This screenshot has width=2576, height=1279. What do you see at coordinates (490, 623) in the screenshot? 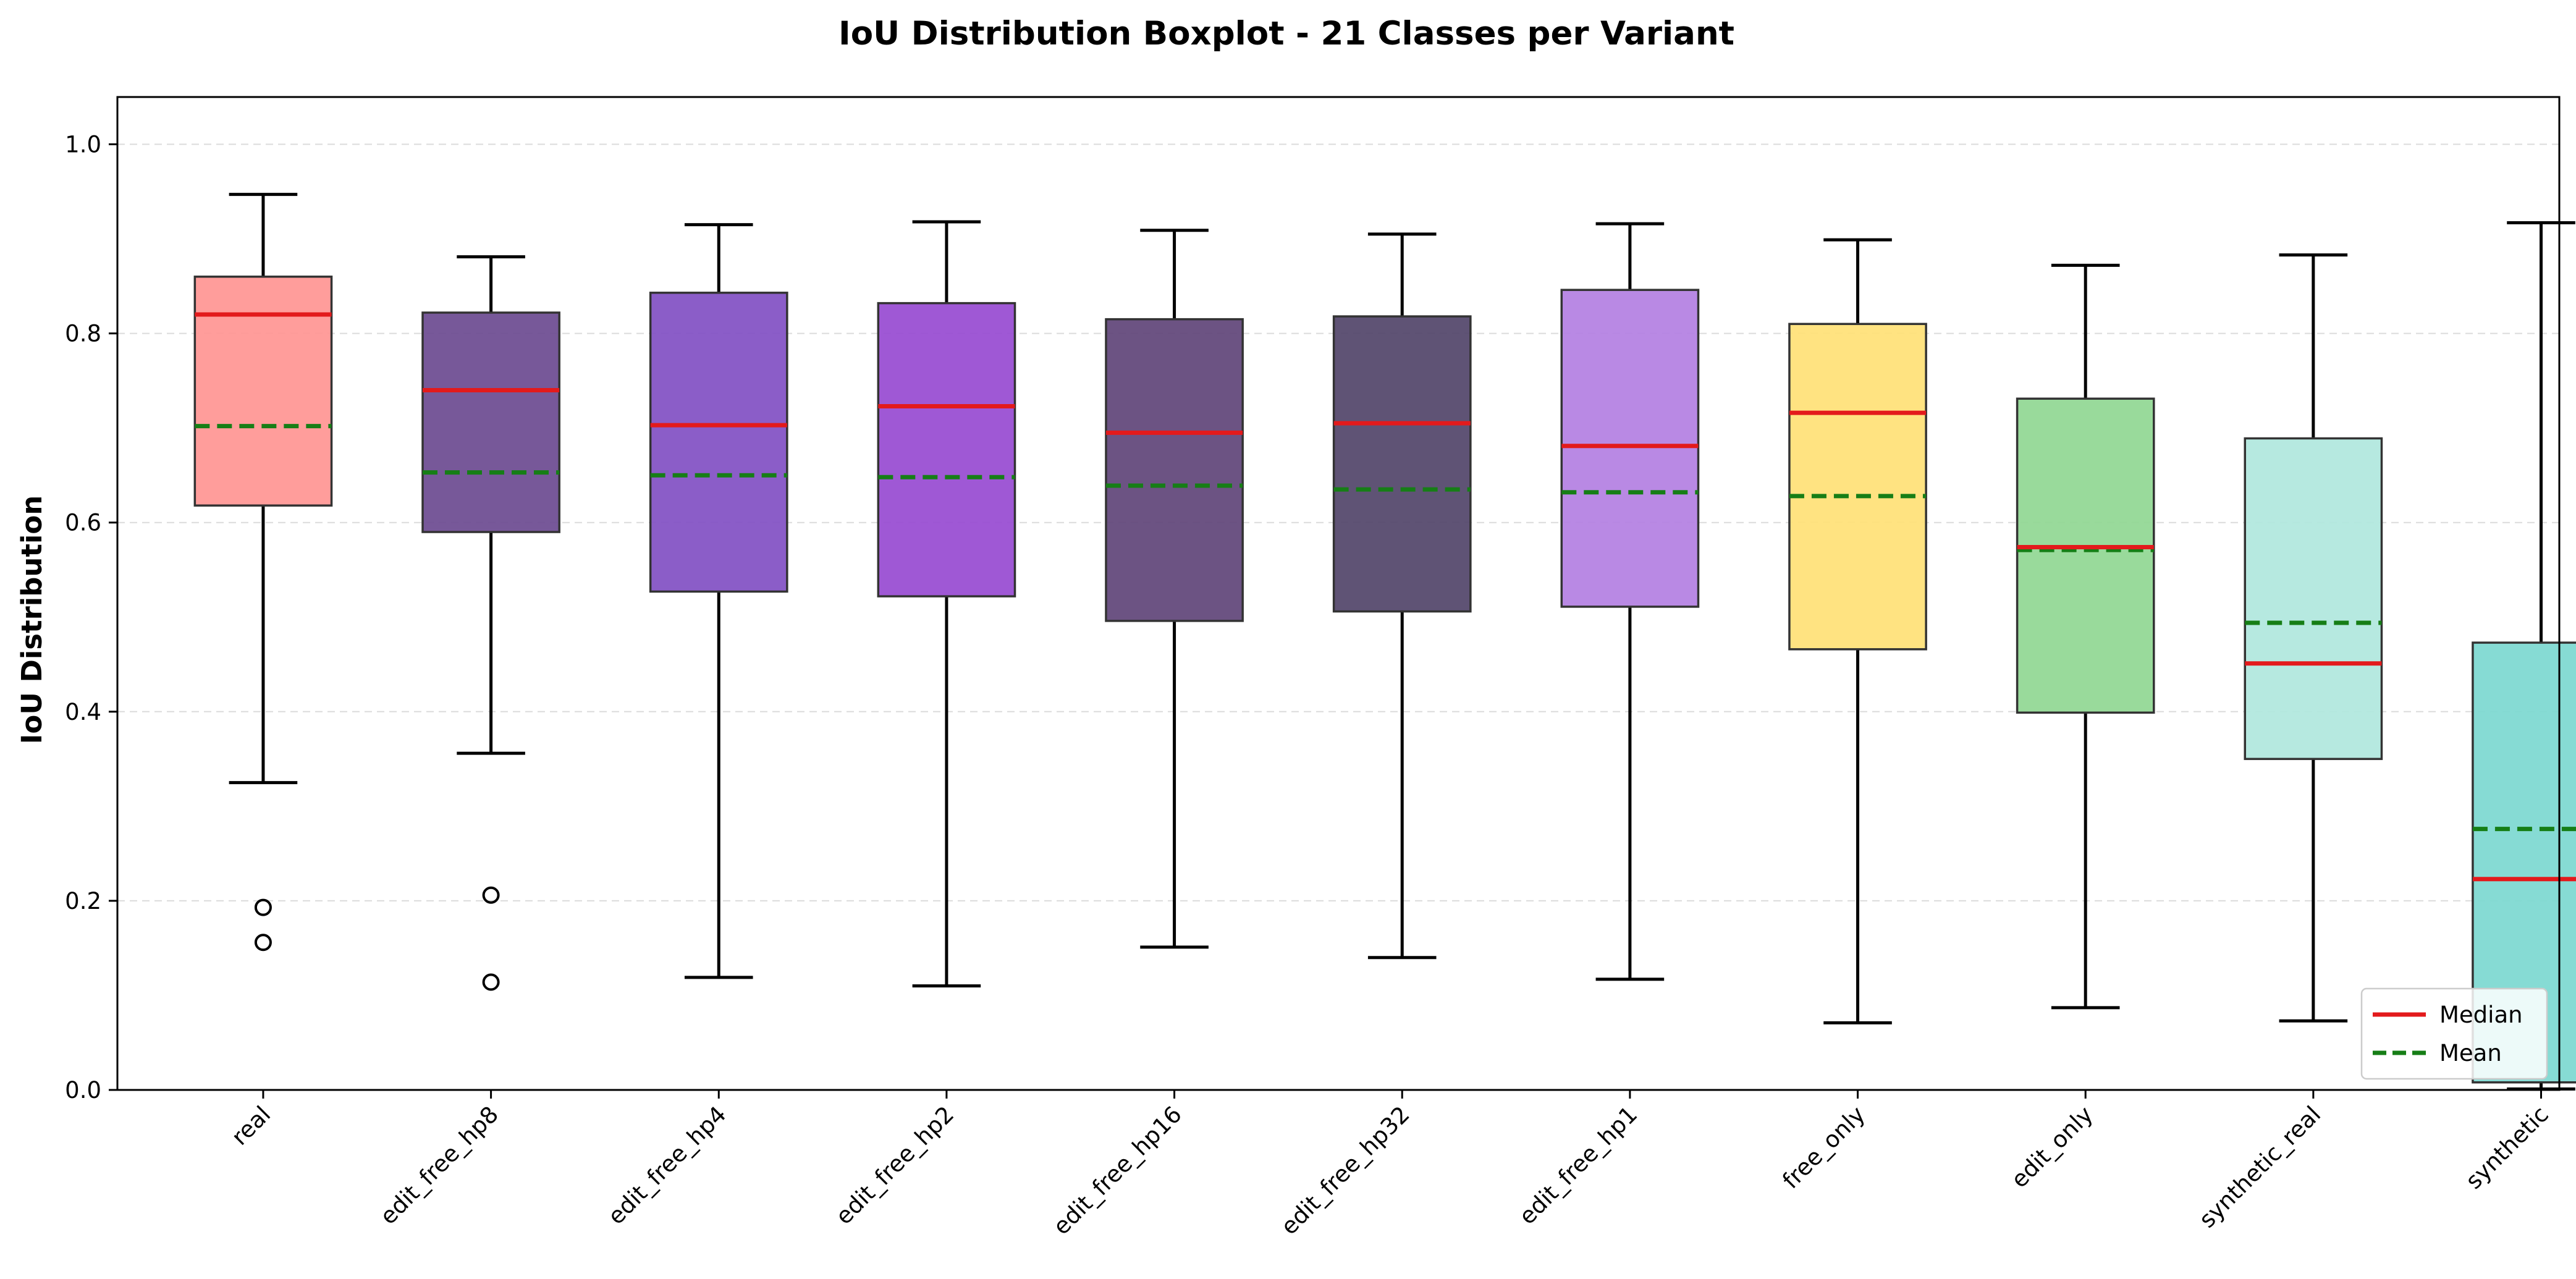
I see `box-group-edit_free_hp8` at bounding box center [490, 623].